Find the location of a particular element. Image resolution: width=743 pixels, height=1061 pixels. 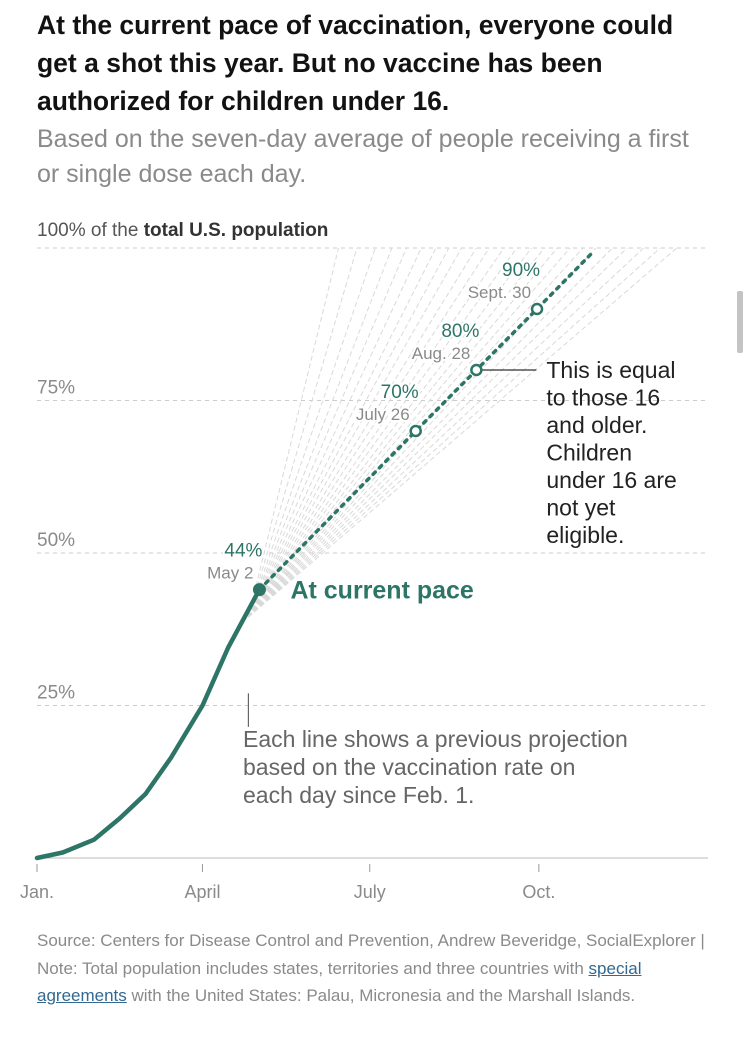

series-line-current-pace is located at coordinates (426, 420).